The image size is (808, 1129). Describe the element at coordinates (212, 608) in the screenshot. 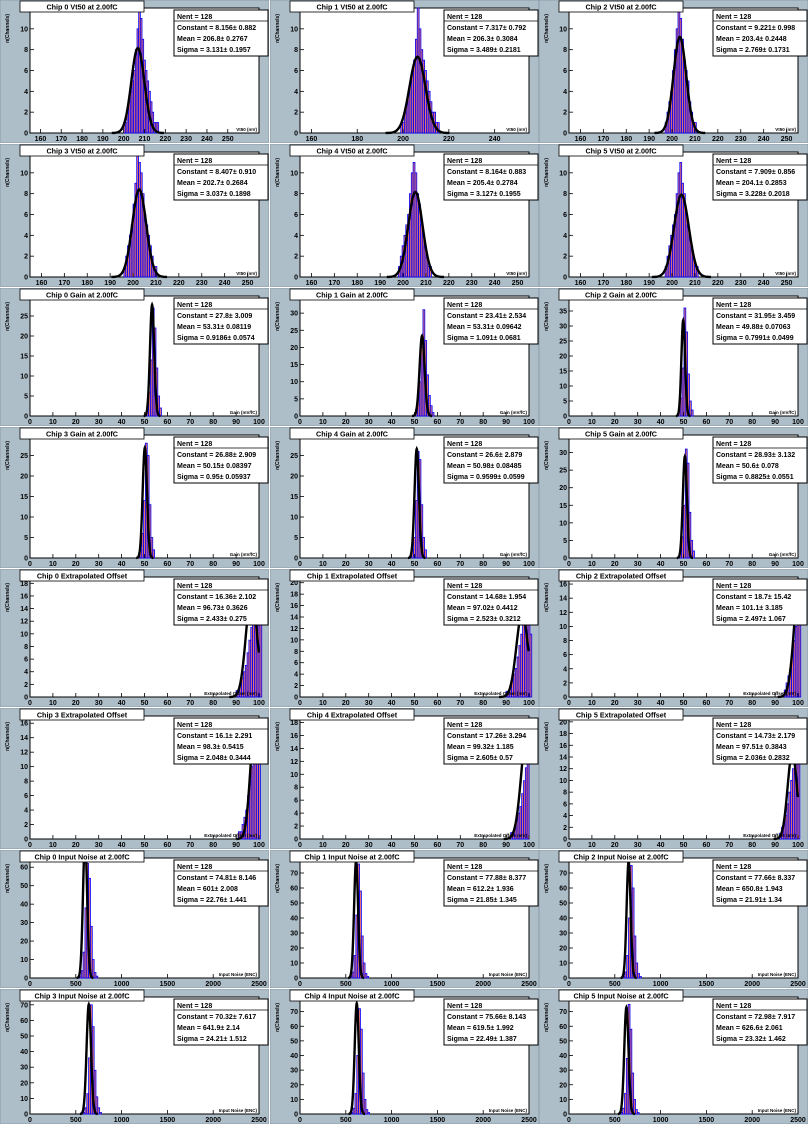

I see `stats-mean: Mean = 96.73± 0.3626` at that location.